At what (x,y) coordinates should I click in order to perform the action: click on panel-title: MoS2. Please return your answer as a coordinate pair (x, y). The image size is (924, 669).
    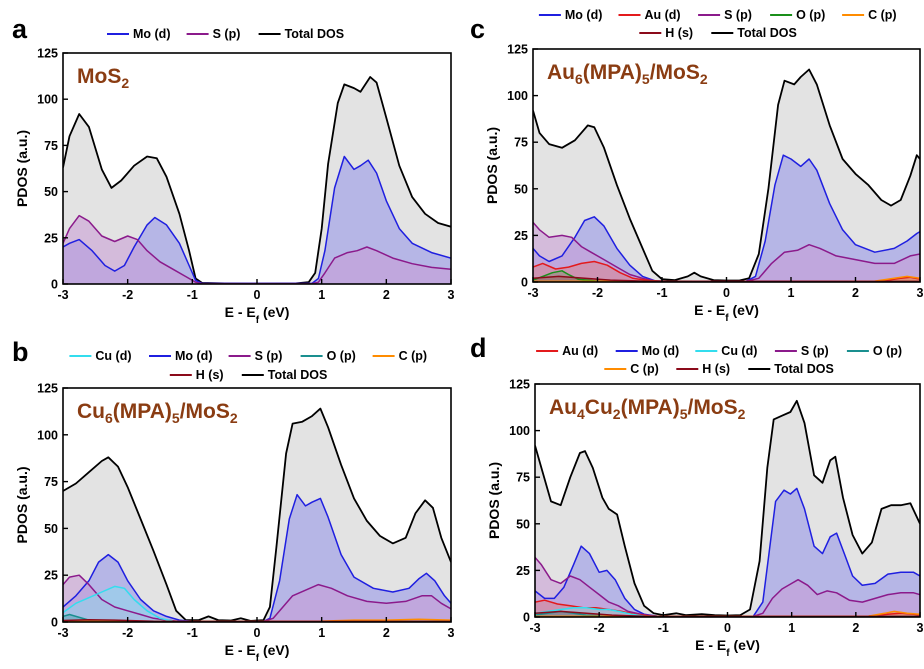
    Looking at the image, I should click on (103, 78).